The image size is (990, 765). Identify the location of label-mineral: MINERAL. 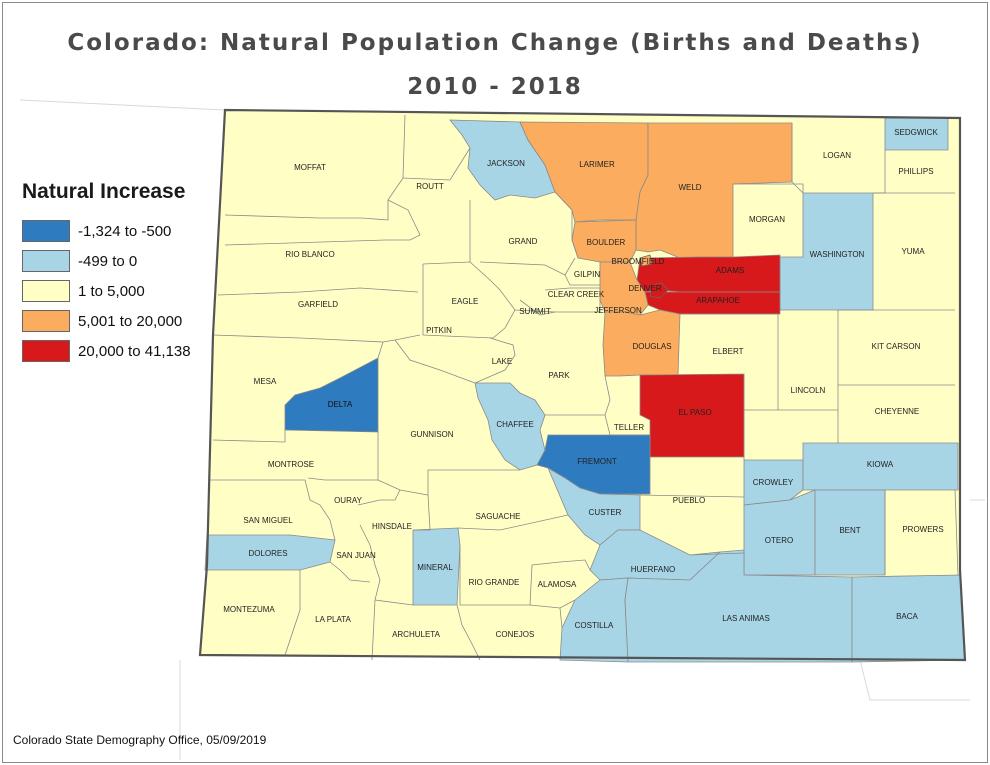
(435, 567).